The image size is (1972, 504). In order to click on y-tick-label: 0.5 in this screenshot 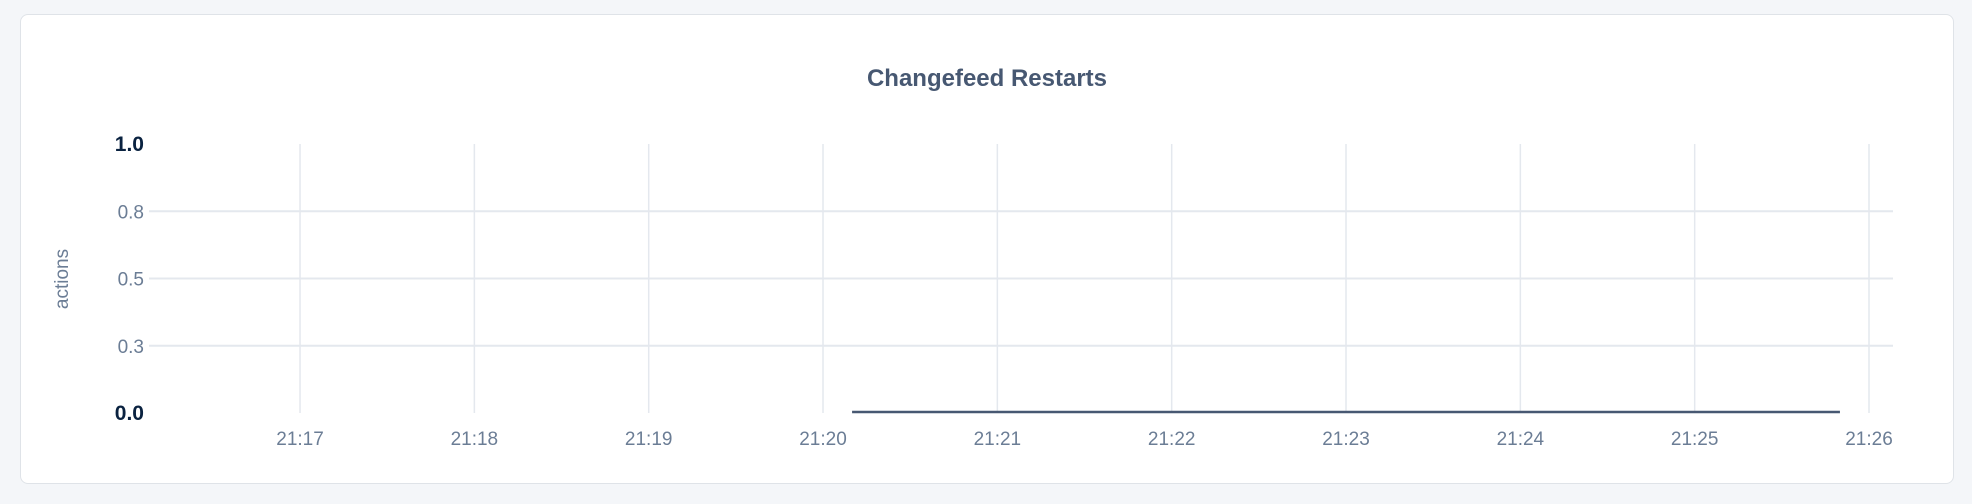, I will do `click(131, 280)`.